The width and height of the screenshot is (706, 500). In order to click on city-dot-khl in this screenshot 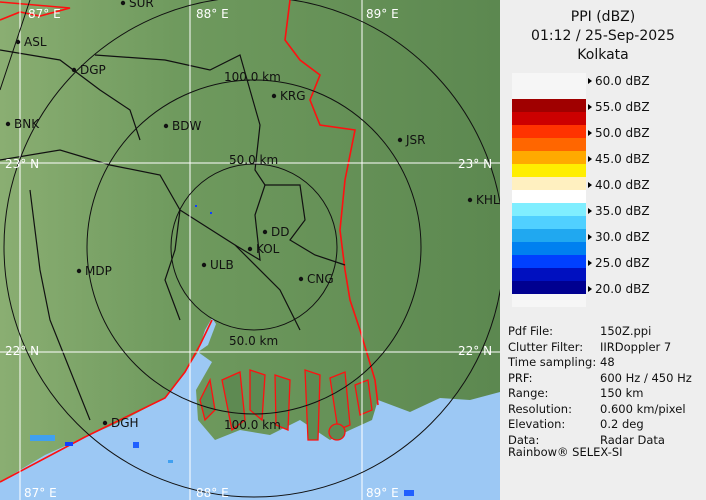, I will do `click(470, 200)`.